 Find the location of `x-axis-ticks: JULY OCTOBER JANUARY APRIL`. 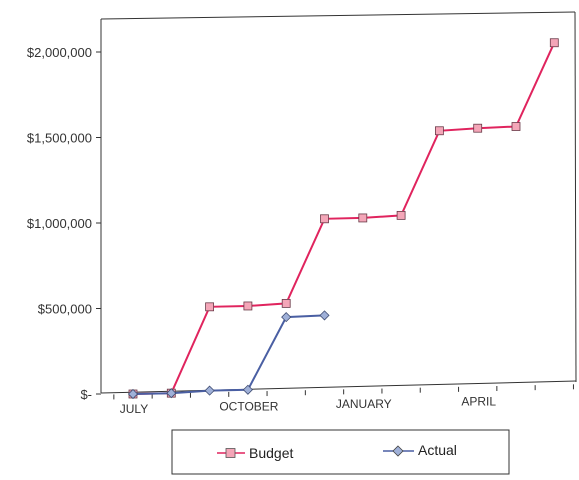

x-axis-ticks: JULY OCTOBER JANUARY APRIL is located at coordinates (343, 400).